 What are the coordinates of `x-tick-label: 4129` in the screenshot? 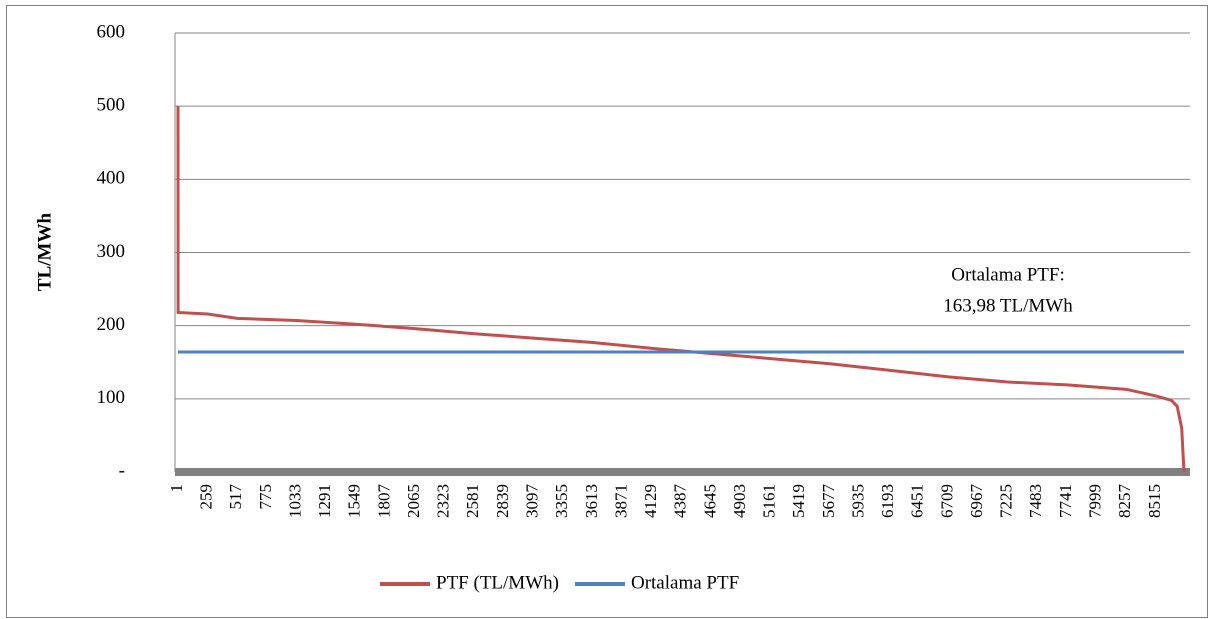 It's located at (650, 501).